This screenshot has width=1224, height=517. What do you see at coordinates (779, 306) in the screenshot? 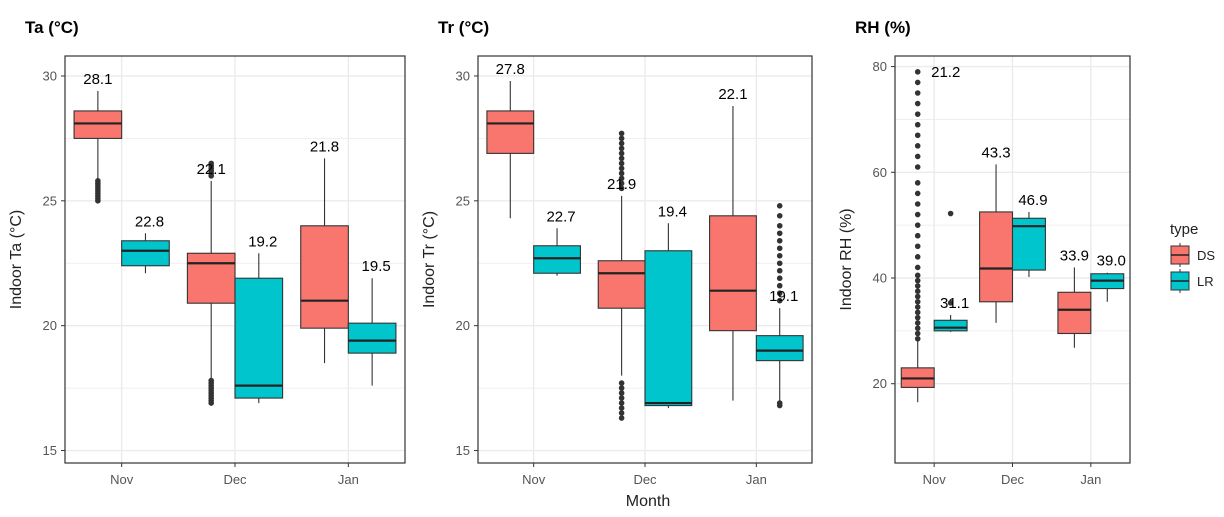
I see `box-LR-jan: 19.1` at bounding box center [779, 306].